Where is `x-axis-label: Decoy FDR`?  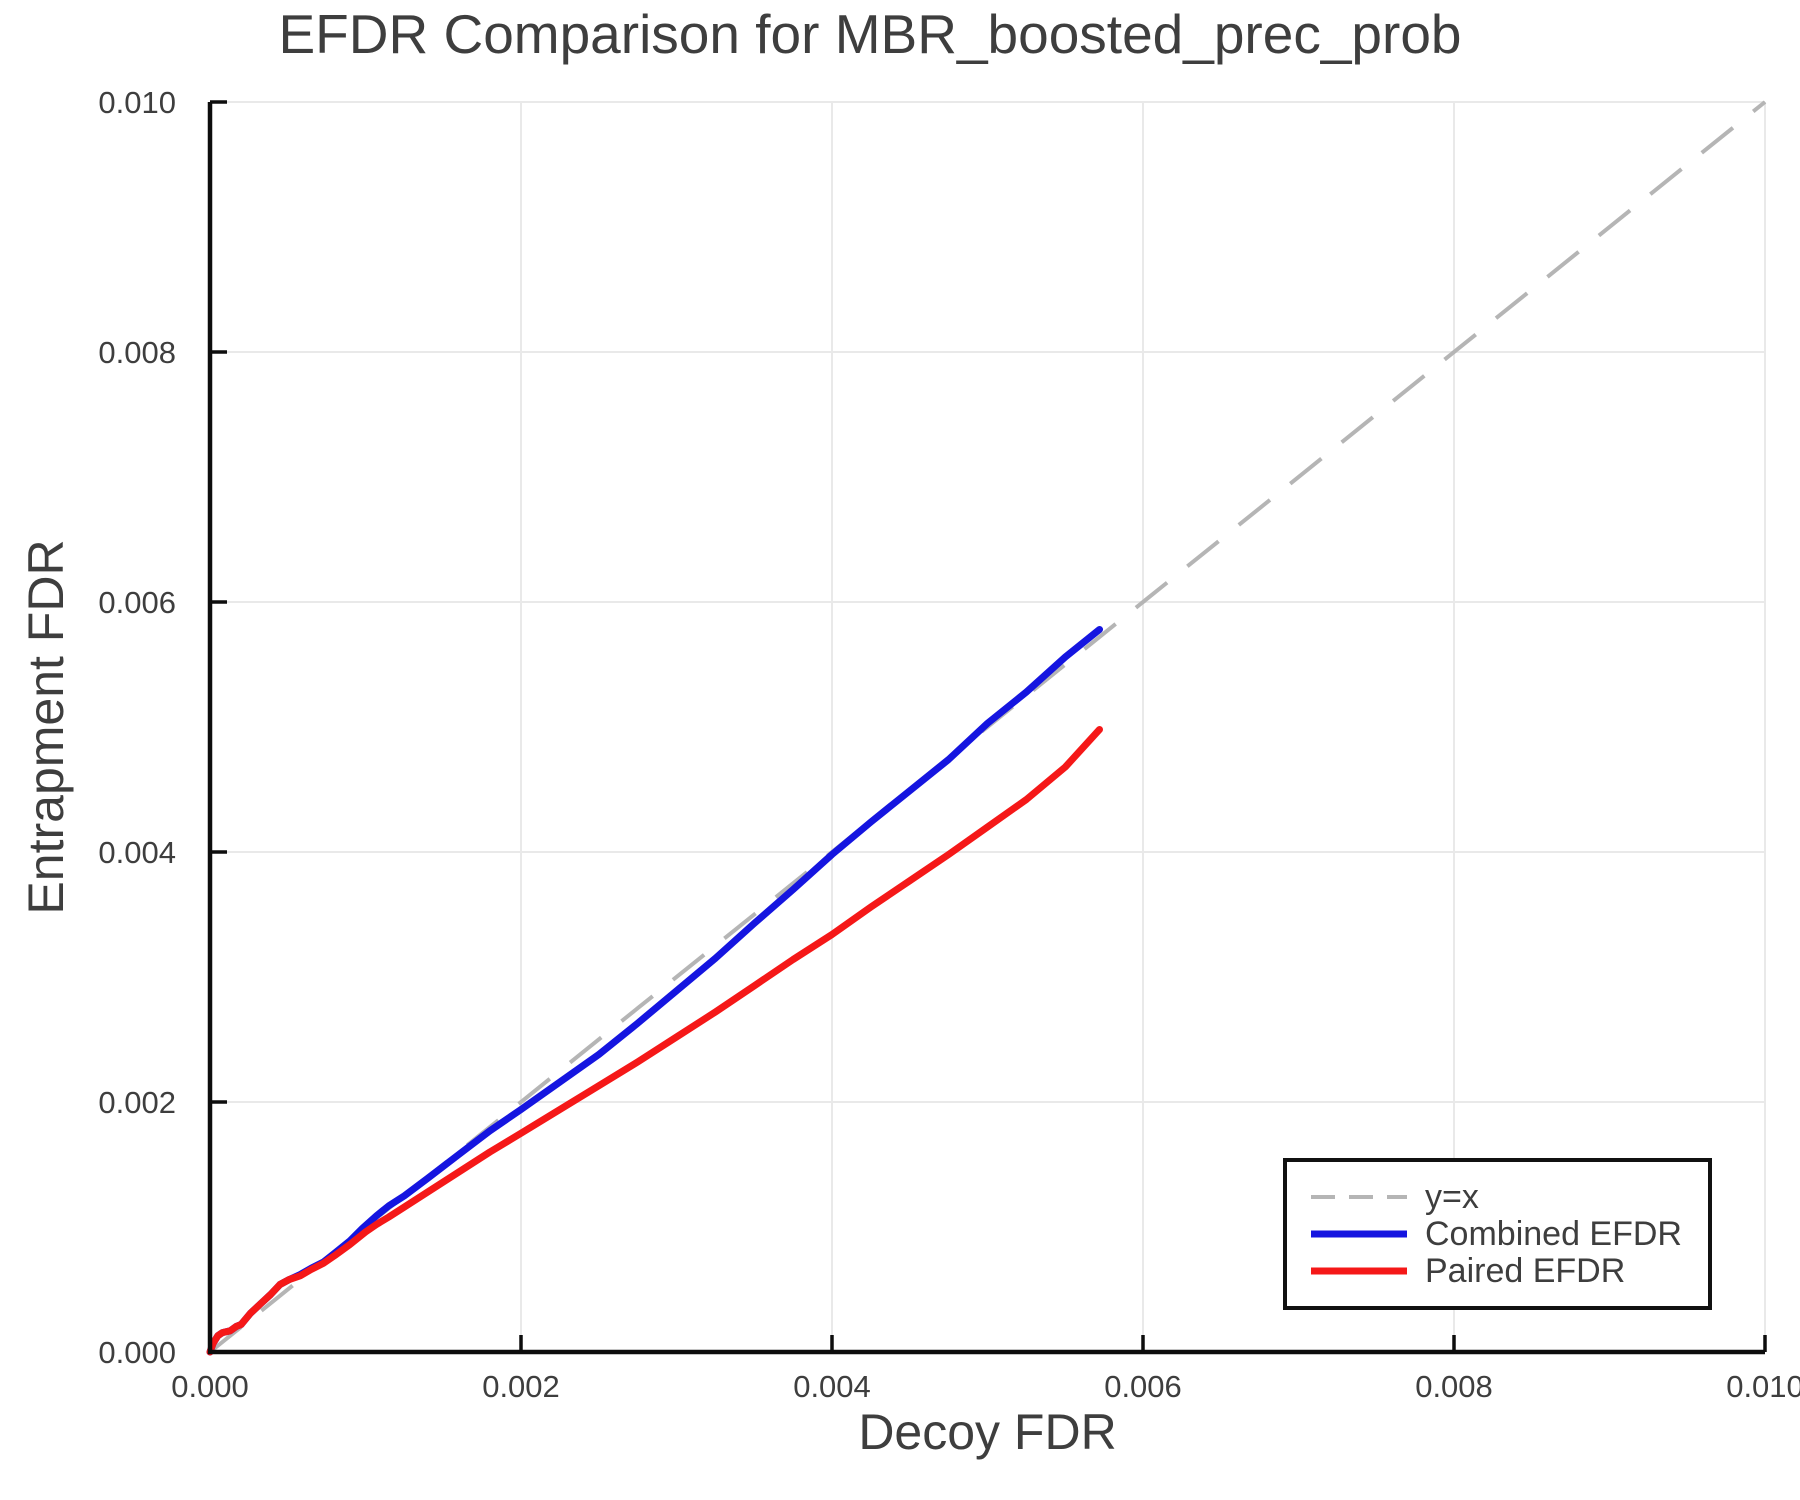
x-axis-label: Decoy FDR is located at coordinates (987, 1432).